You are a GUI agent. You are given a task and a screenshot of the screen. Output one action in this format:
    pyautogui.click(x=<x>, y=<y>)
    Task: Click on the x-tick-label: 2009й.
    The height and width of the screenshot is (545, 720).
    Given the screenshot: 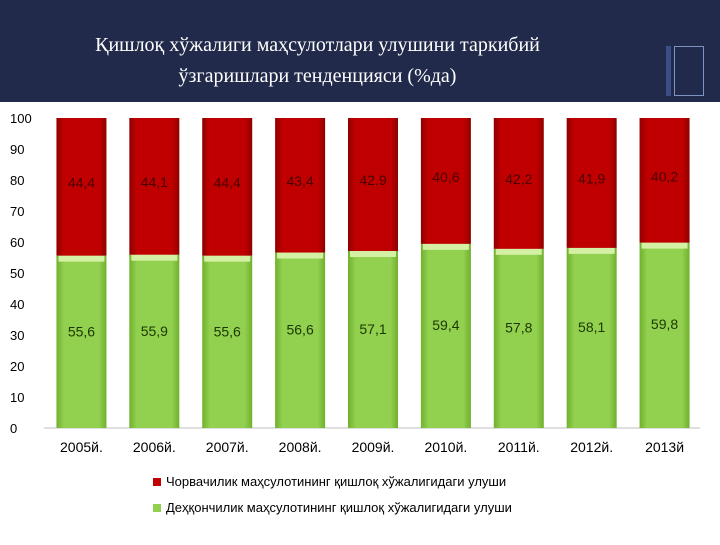 What is the action you would take?
    pyautogui.click(x=373, y=447)
    